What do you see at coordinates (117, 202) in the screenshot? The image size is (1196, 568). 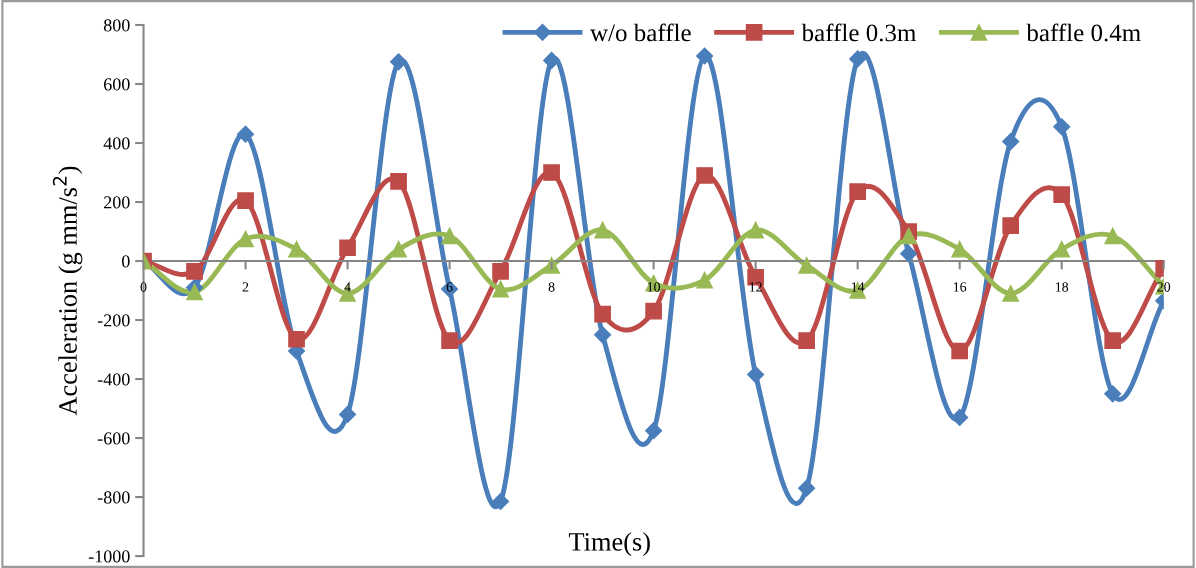 I see `y-tick-label: 200` at bounding box center [117, 202].